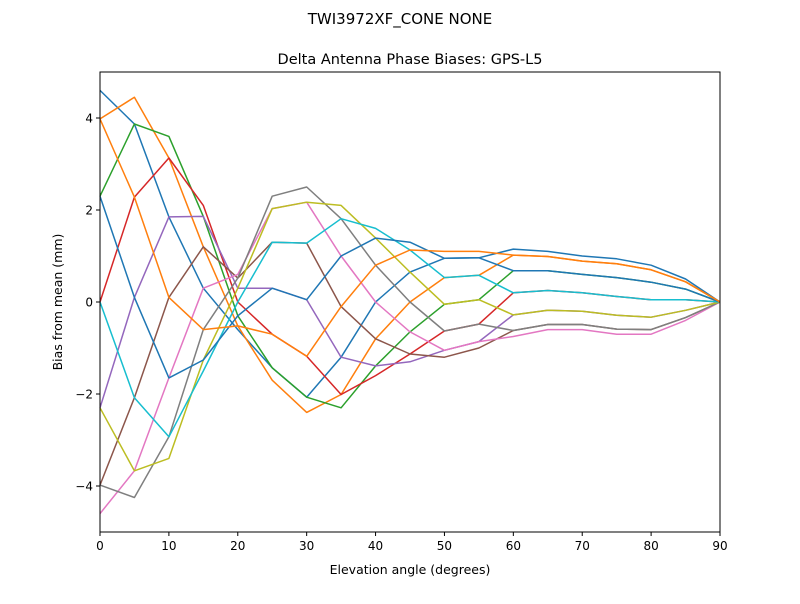 This screenshot has width=800, height=604. Describe the element at coordinates (306, 546) in the screenshot. I see `x-tick-label: 30` at that location.